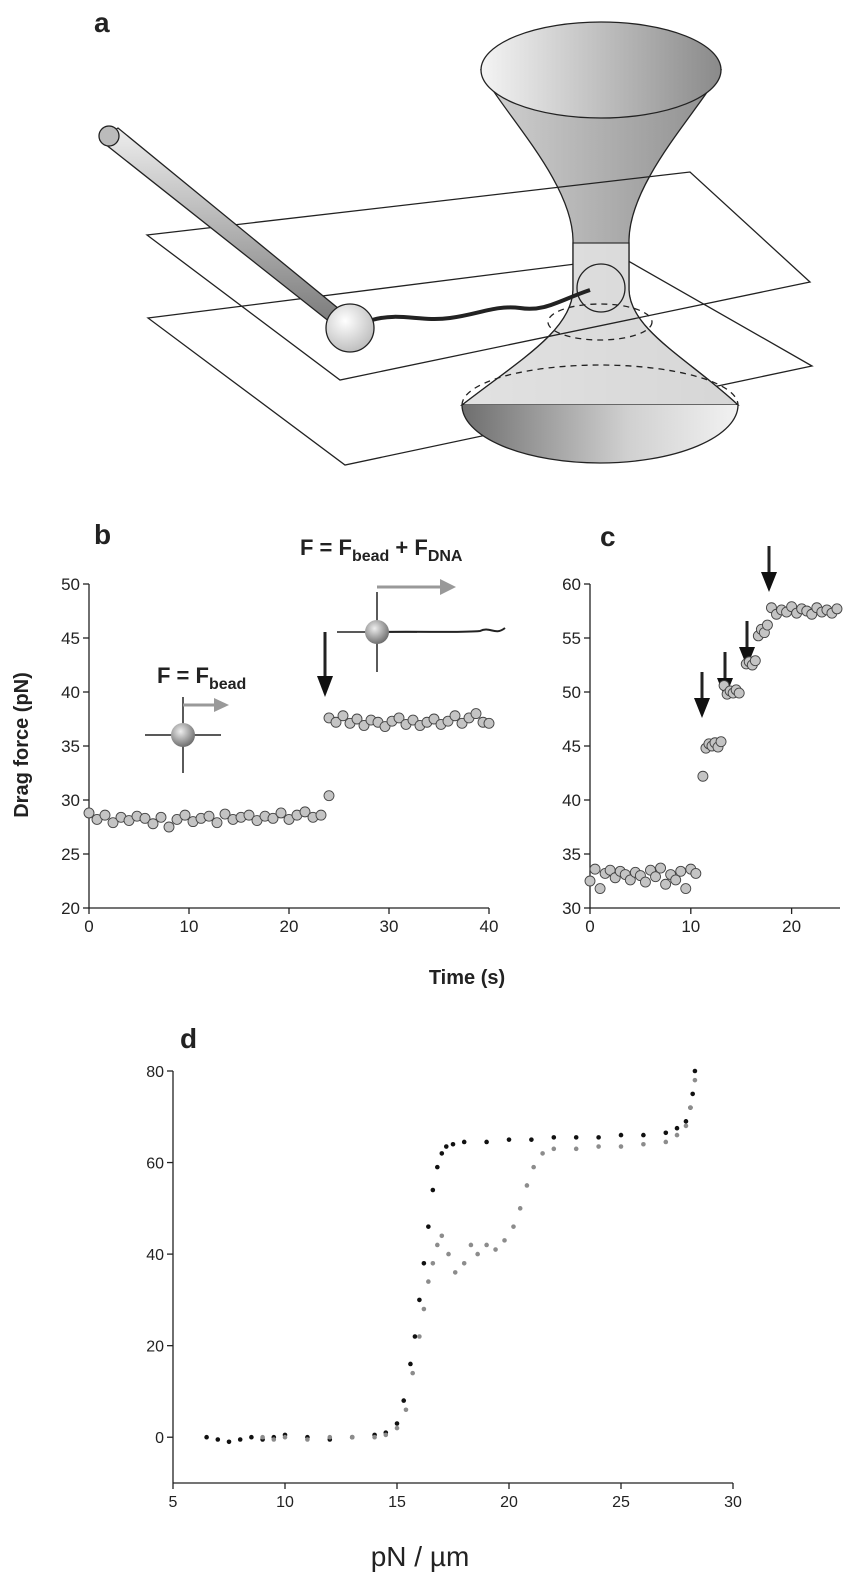 The image size is (848, 1577). I want to click on x-tick-label: 25, so click(621, 1502).